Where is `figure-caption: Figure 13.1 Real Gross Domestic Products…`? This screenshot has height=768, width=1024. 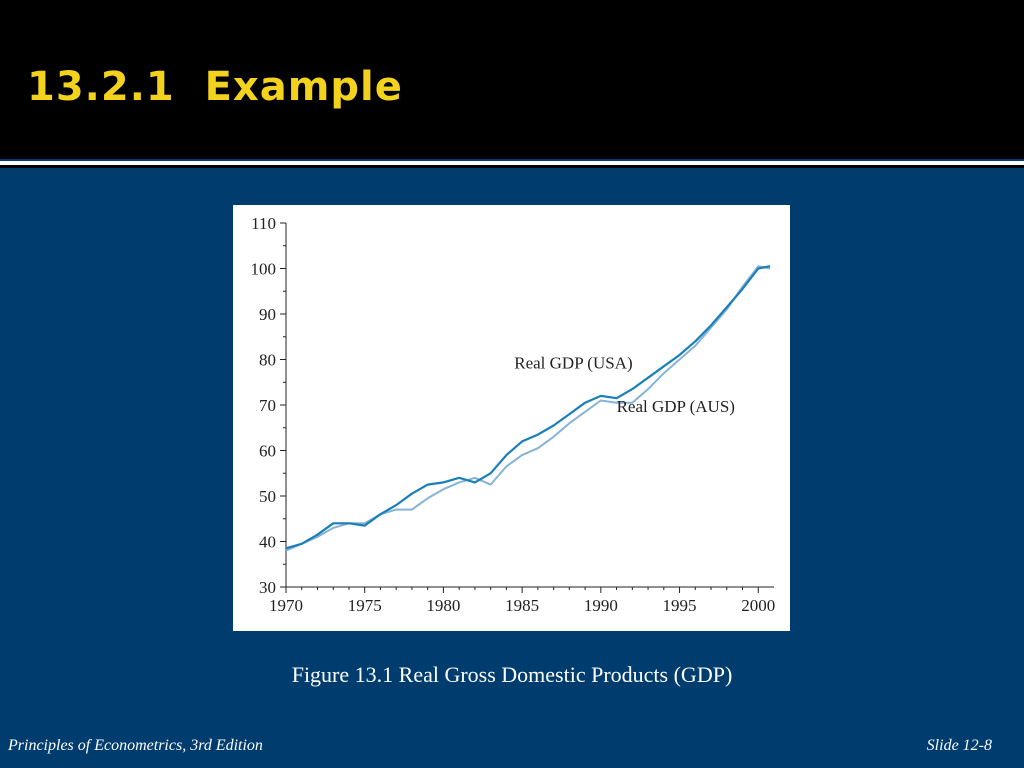
figure-caption: Figure 13.1 Real Gross Domestic Products… is located at coordinates (512, 674).